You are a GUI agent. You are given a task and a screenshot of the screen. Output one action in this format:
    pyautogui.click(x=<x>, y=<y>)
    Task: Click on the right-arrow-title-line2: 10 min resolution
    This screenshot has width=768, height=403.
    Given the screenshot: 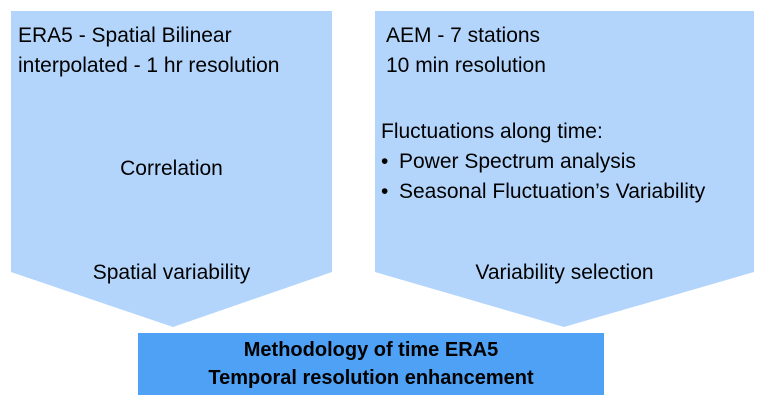 What is the action you would take?
    pyautogui.click(x=466, y=65)
    